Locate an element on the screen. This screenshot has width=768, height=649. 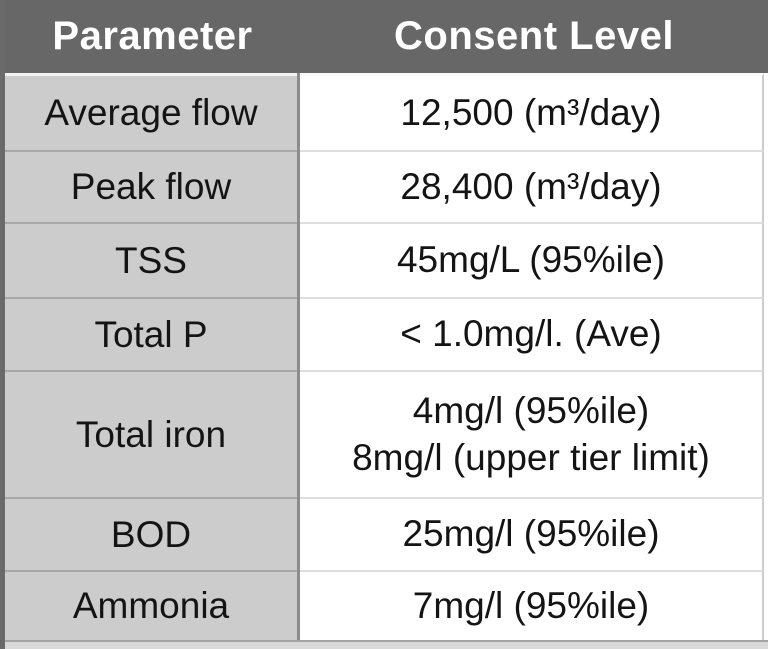
consent-level-cell: 4mg/l (95%ile) 8mg/l (upper tier limit) is located at coordinates (532, 433).